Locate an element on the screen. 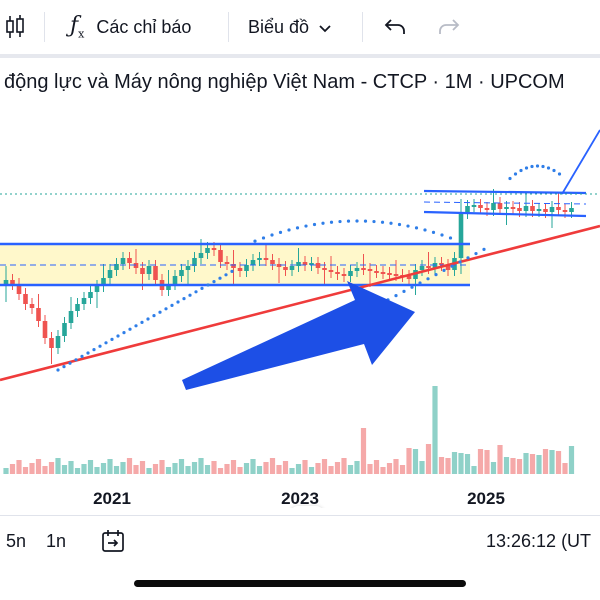  indicators-label: Các chỉ báo is located at coordinates (144, 26).